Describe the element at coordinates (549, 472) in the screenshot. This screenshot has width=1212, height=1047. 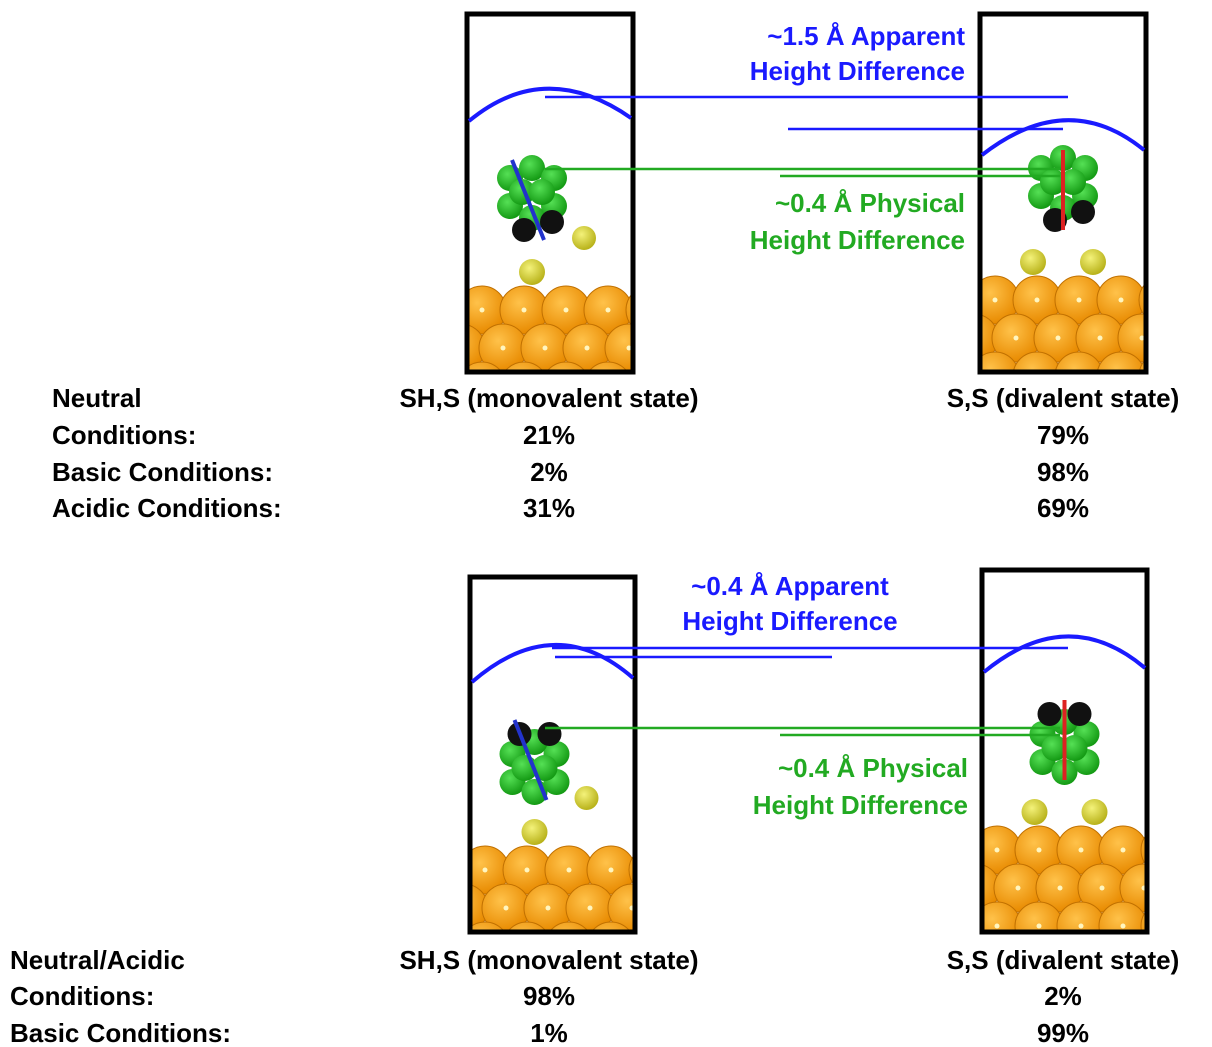
I see `percentage: 2%` at that location.